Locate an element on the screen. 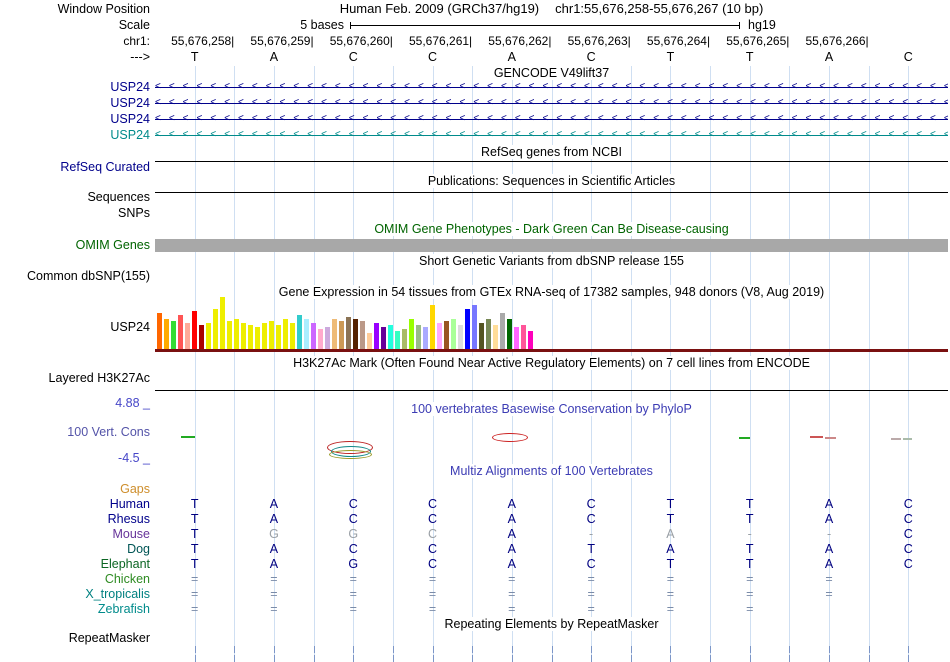  track-label-layered-h3k27ac: Layered H3K27Ac is located at coordinates (99, 378).